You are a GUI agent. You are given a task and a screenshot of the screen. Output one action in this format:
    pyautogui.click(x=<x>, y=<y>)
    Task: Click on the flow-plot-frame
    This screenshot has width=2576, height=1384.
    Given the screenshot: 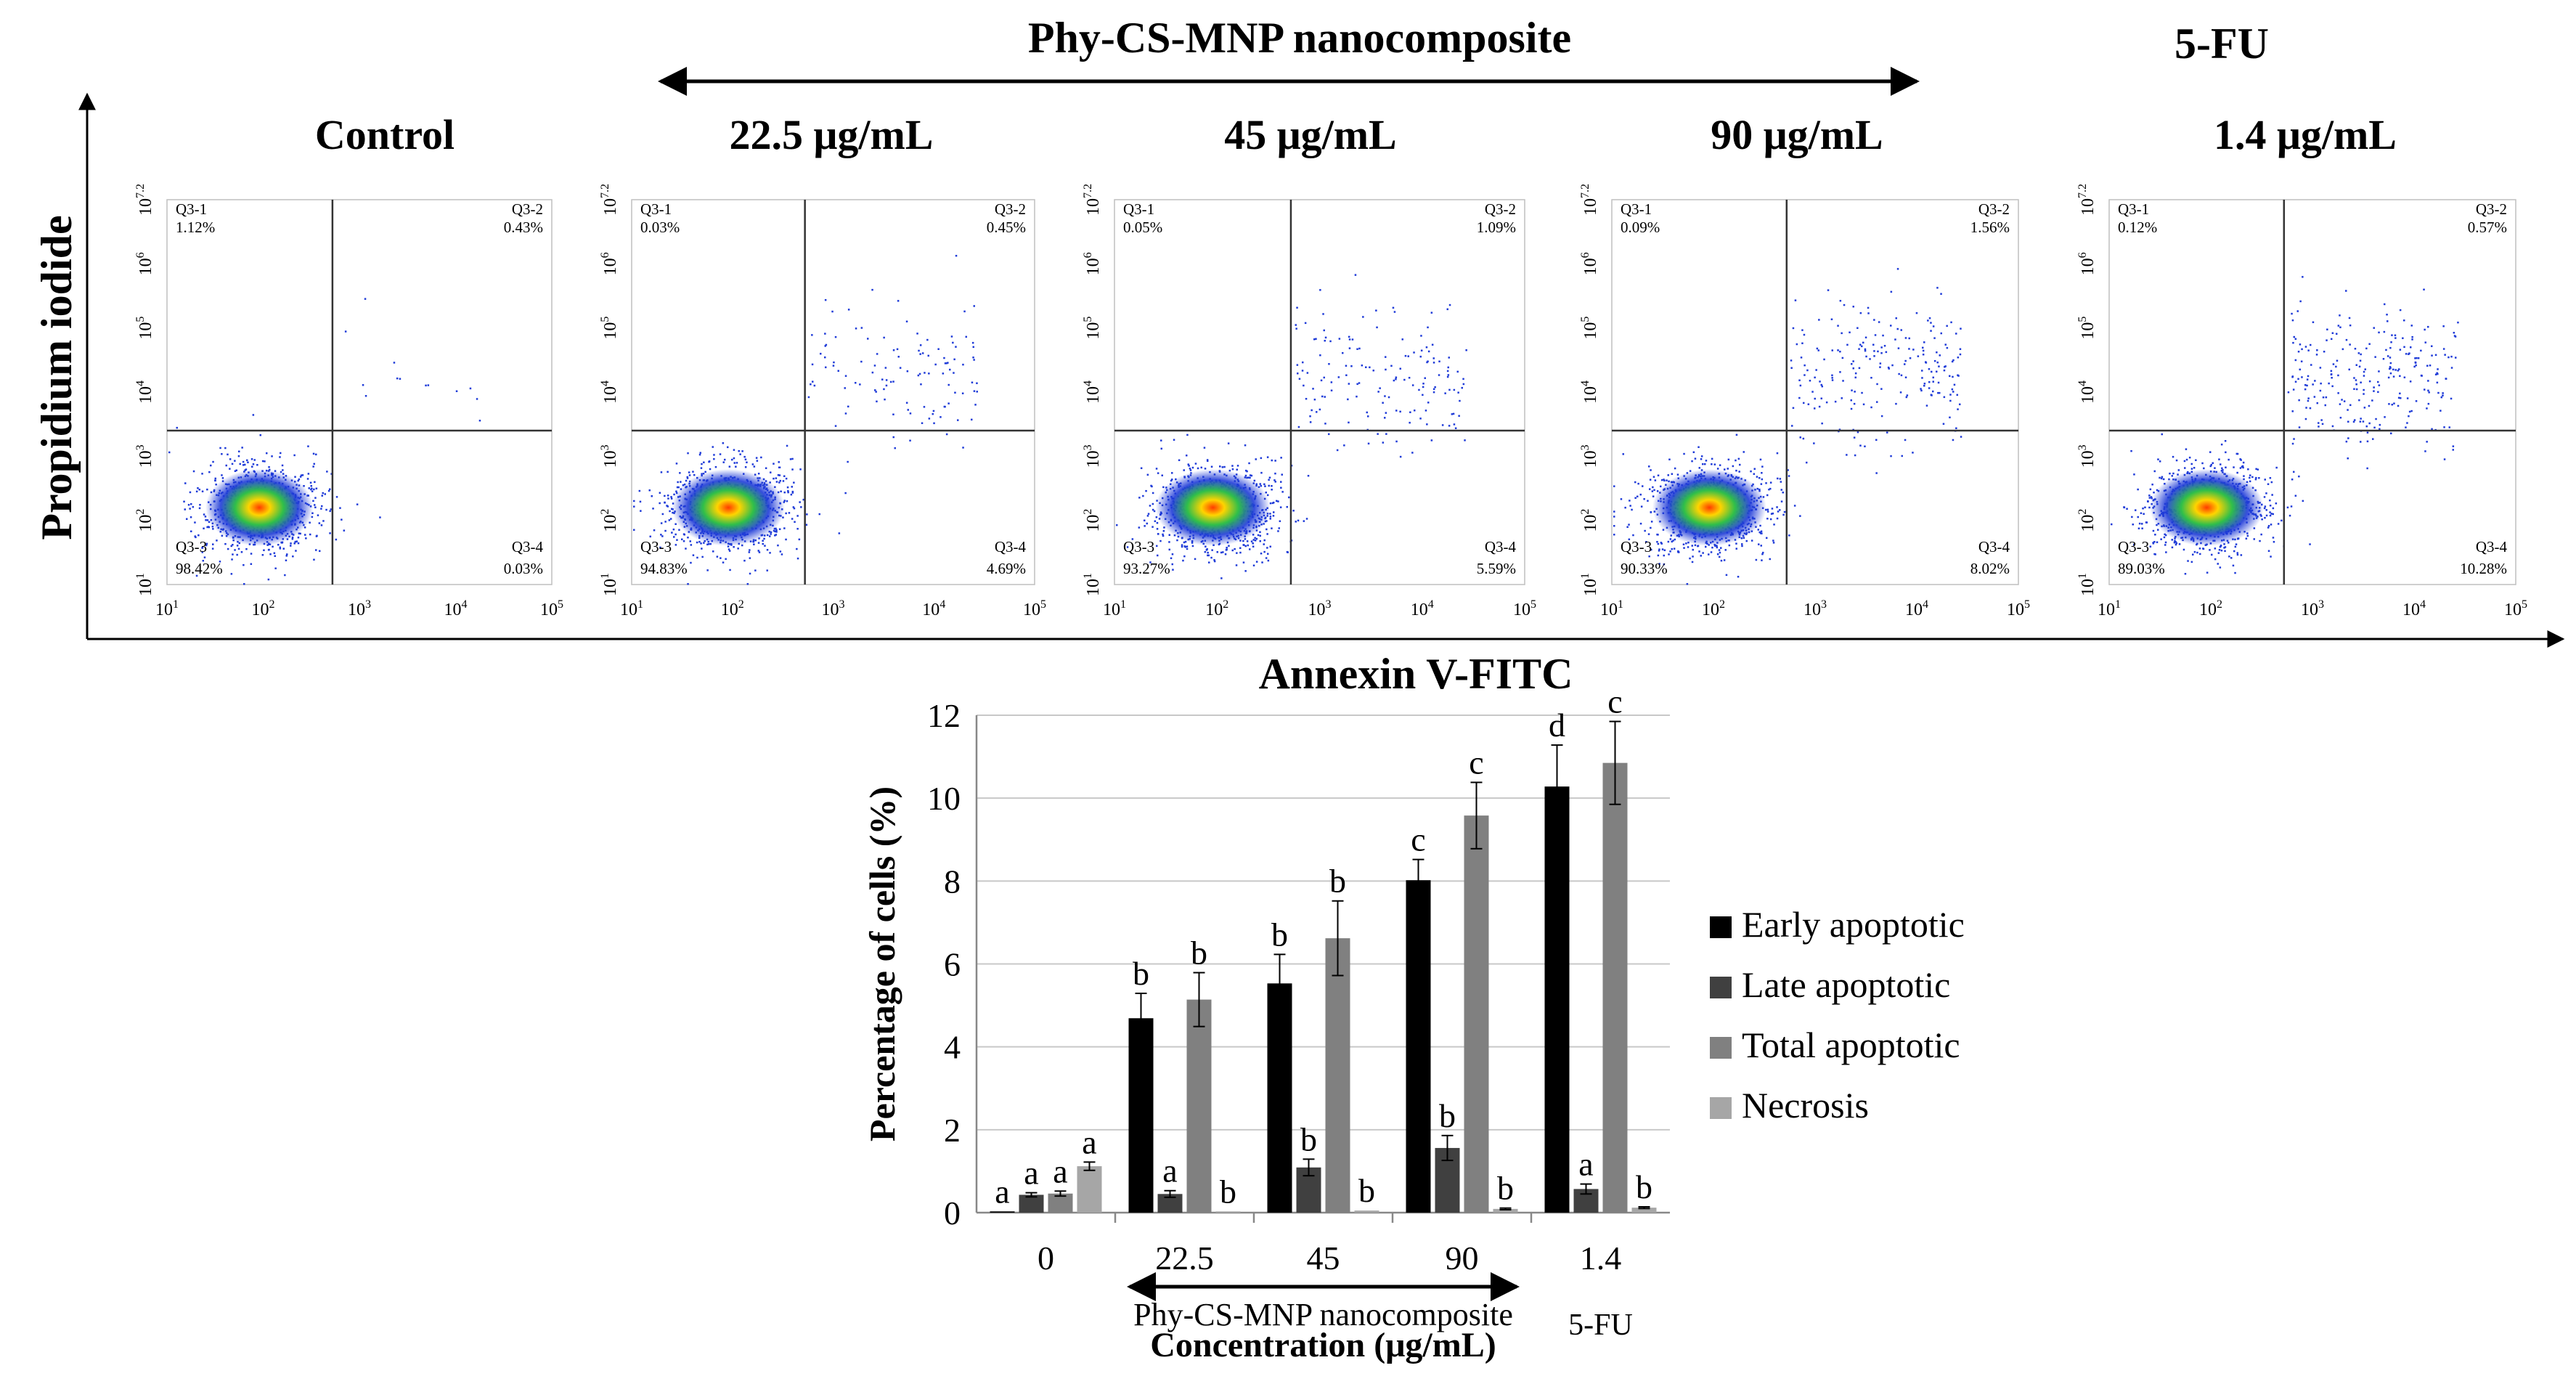 What is the action you would take?
    pyautogui.click(x=359, y=392)
    